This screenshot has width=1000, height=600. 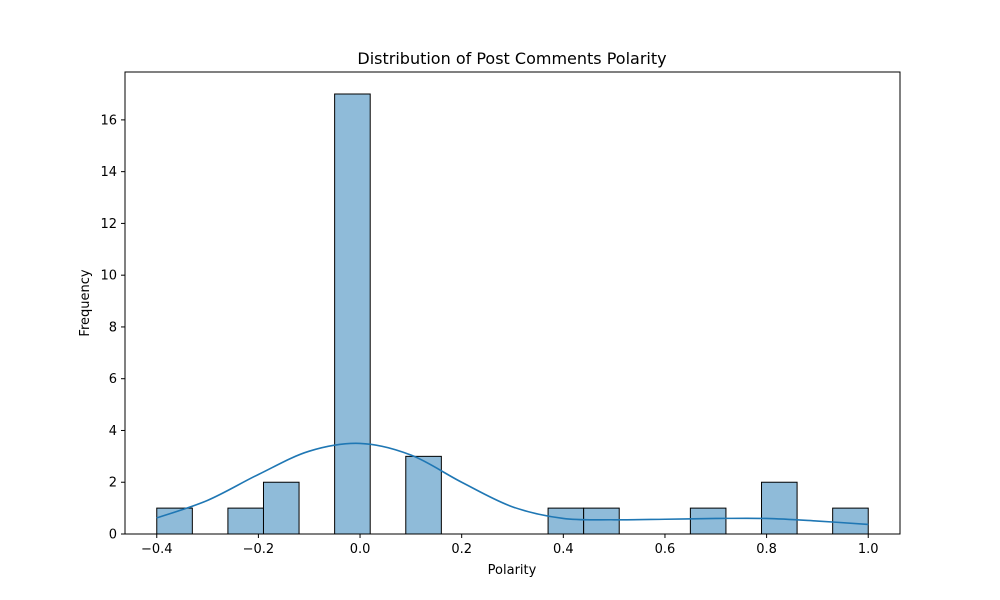 I want to click on y-tick-label: 4, so click(x=113, y=431).